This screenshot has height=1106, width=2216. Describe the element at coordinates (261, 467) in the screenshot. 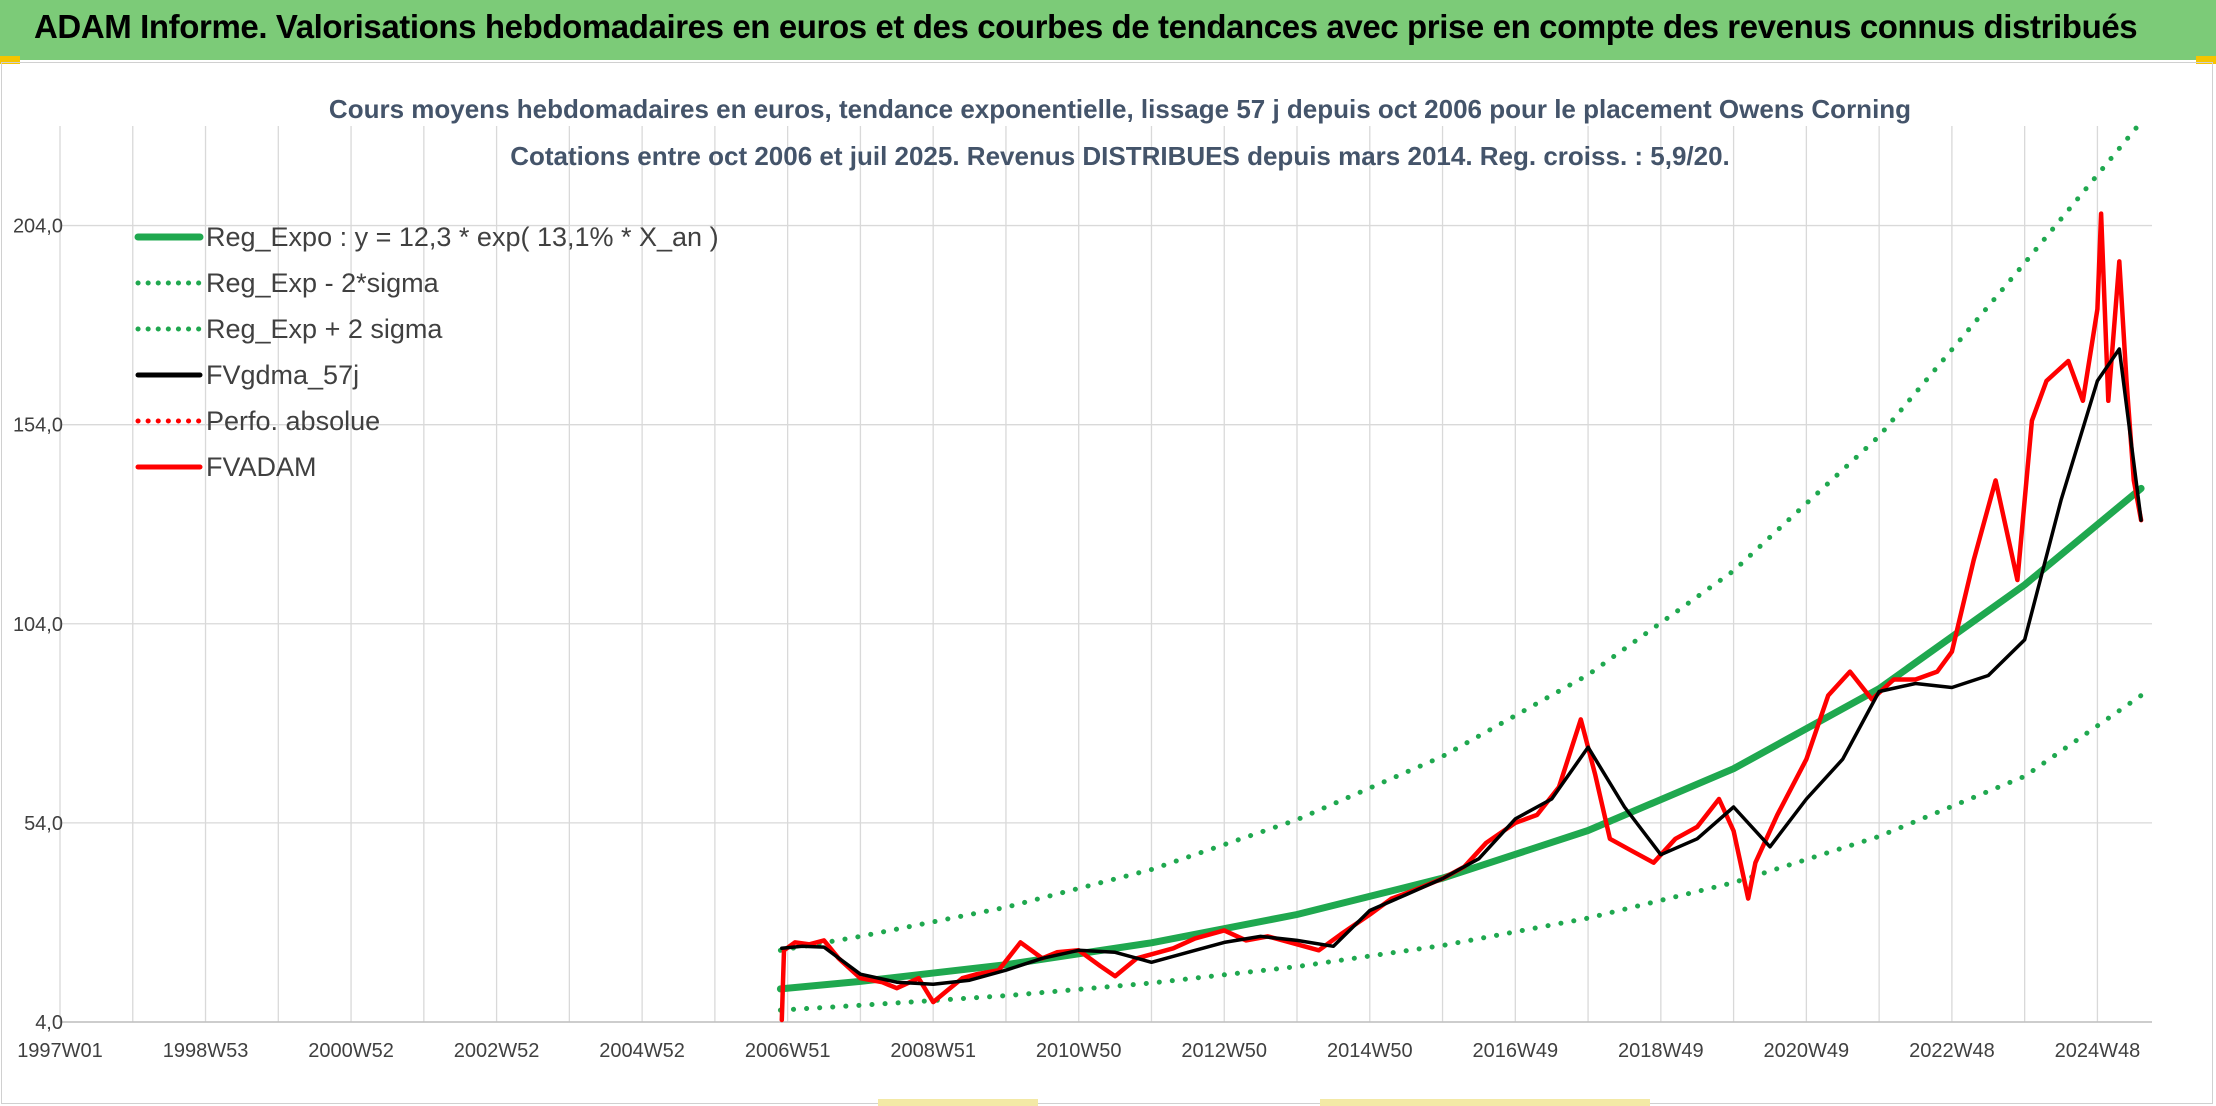

I see `legend-label-fvadam: FVADAM` at that location.